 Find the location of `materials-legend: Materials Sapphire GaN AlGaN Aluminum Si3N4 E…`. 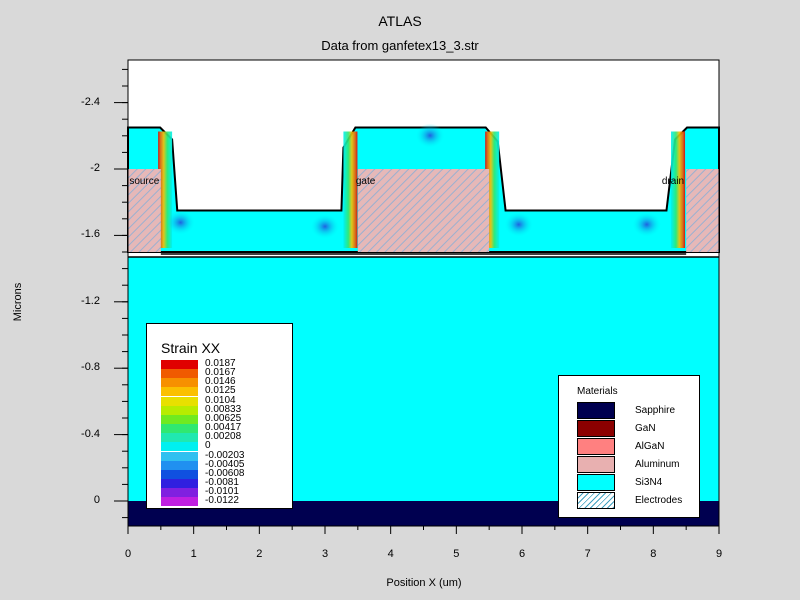

materials-legend: Materials Sapphire GaN AlGaN Aluminum Si3N4 E… is located at coordinates (629, 446).